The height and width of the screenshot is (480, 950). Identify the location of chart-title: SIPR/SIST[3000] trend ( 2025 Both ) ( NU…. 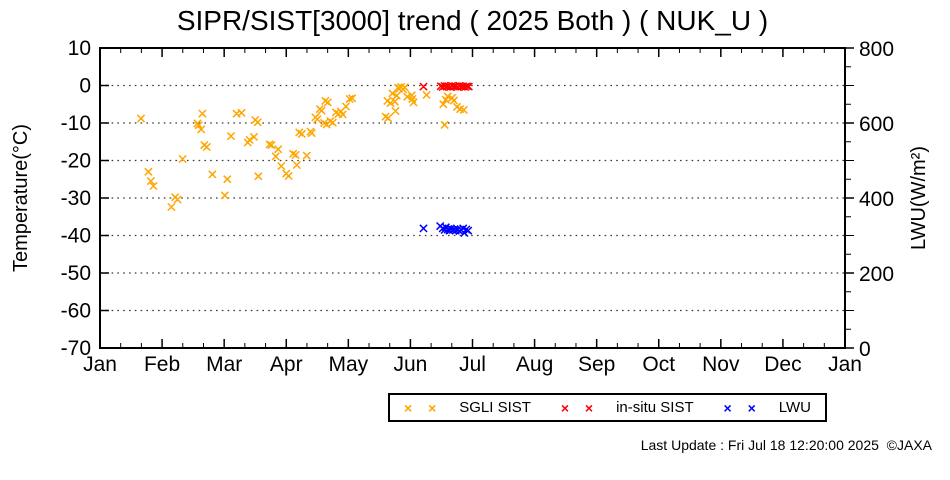
(472, 20).